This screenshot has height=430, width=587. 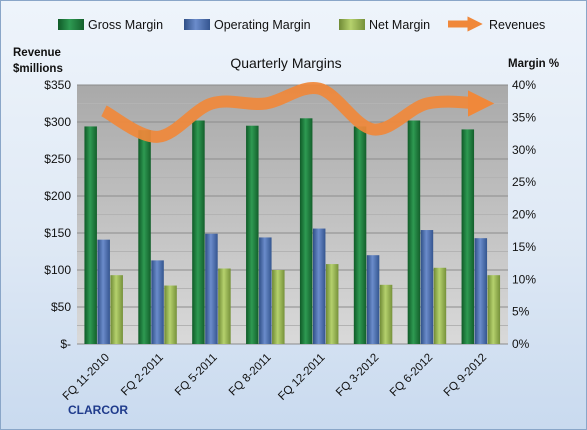 I want to click on x-tick-label: FQ 2-2011, so click(x=142, y=375).